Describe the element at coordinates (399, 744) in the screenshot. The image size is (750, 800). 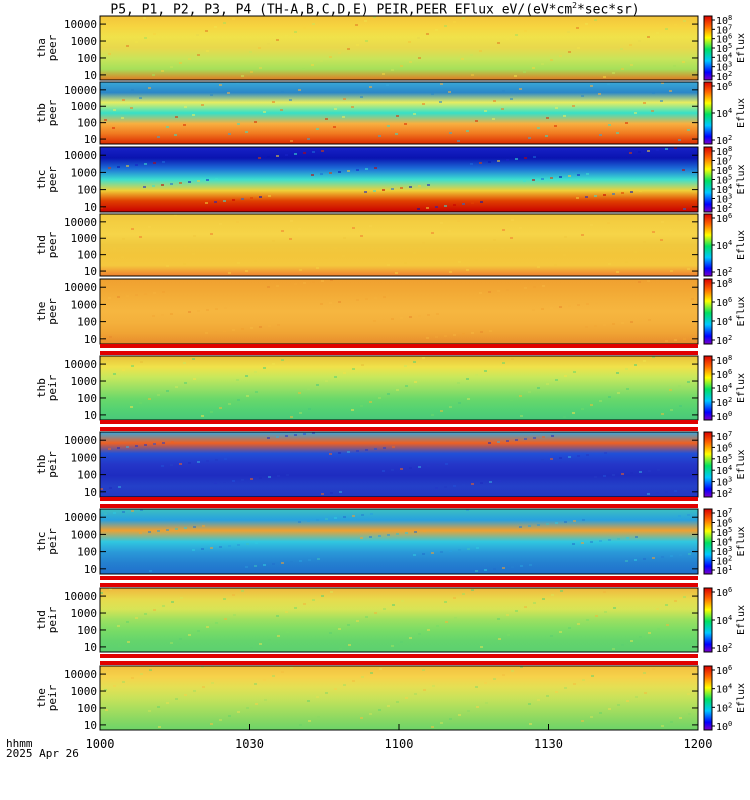
I see `x-tick-label: 1100` at that location.